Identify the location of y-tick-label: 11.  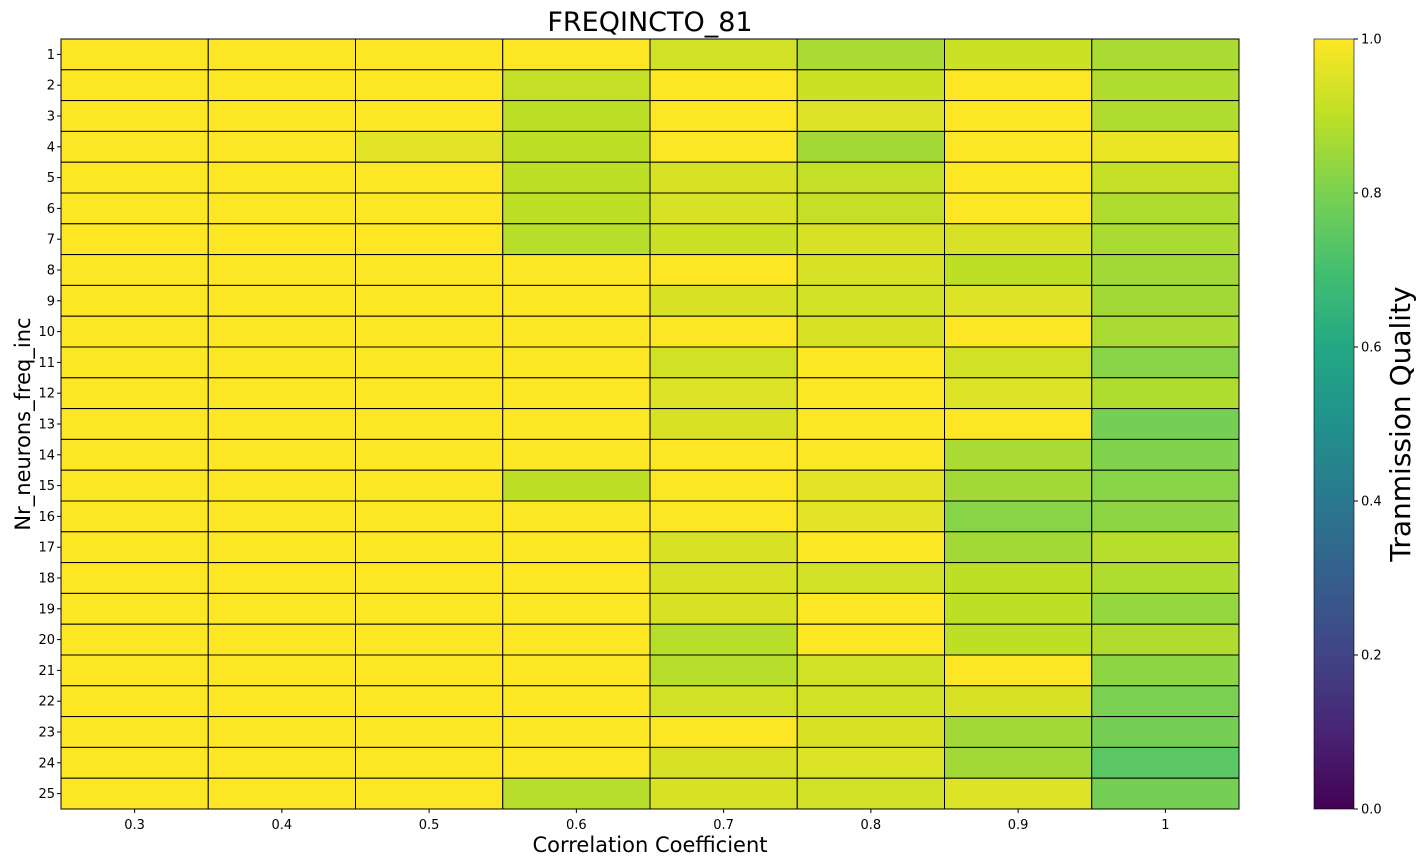
(46, 363).